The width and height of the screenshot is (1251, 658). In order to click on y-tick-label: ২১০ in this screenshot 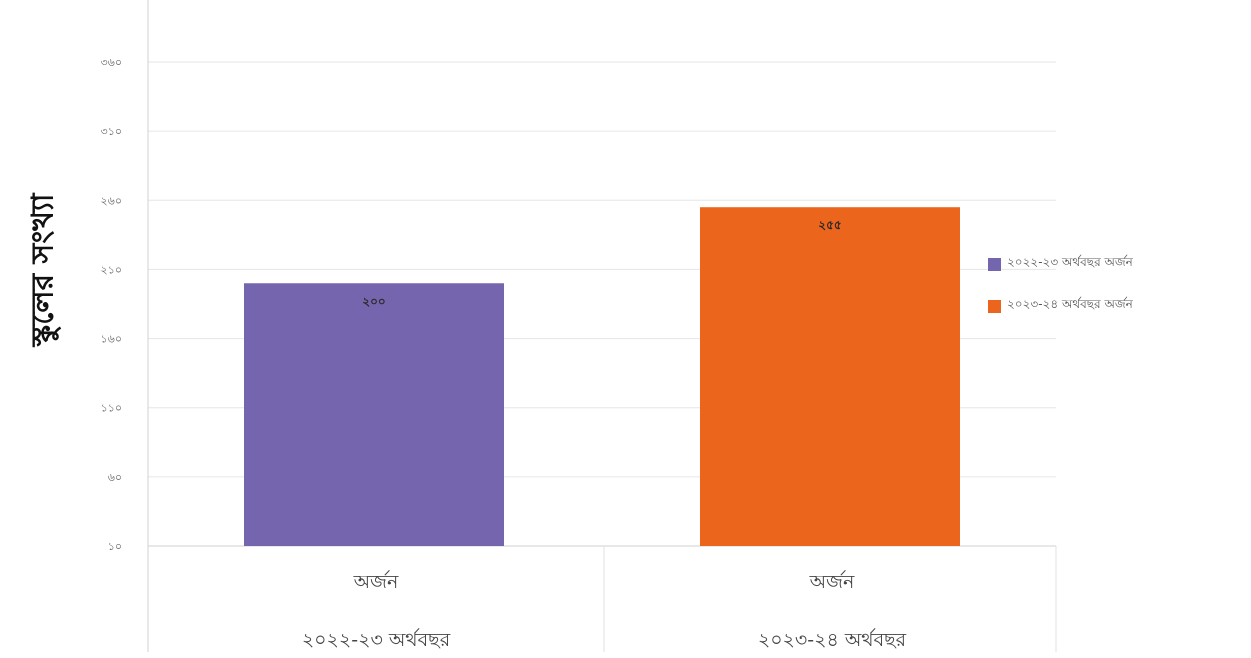, I will do `click(111, 269)`.